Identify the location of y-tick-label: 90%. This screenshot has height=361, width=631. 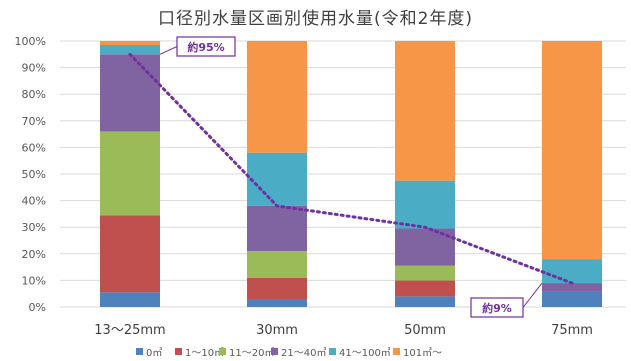
(34, 68).